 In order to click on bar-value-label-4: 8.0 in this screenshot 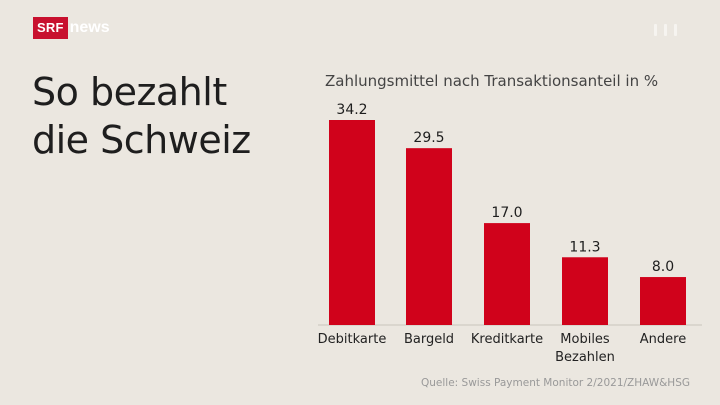, I will do `click(663, 267)`.